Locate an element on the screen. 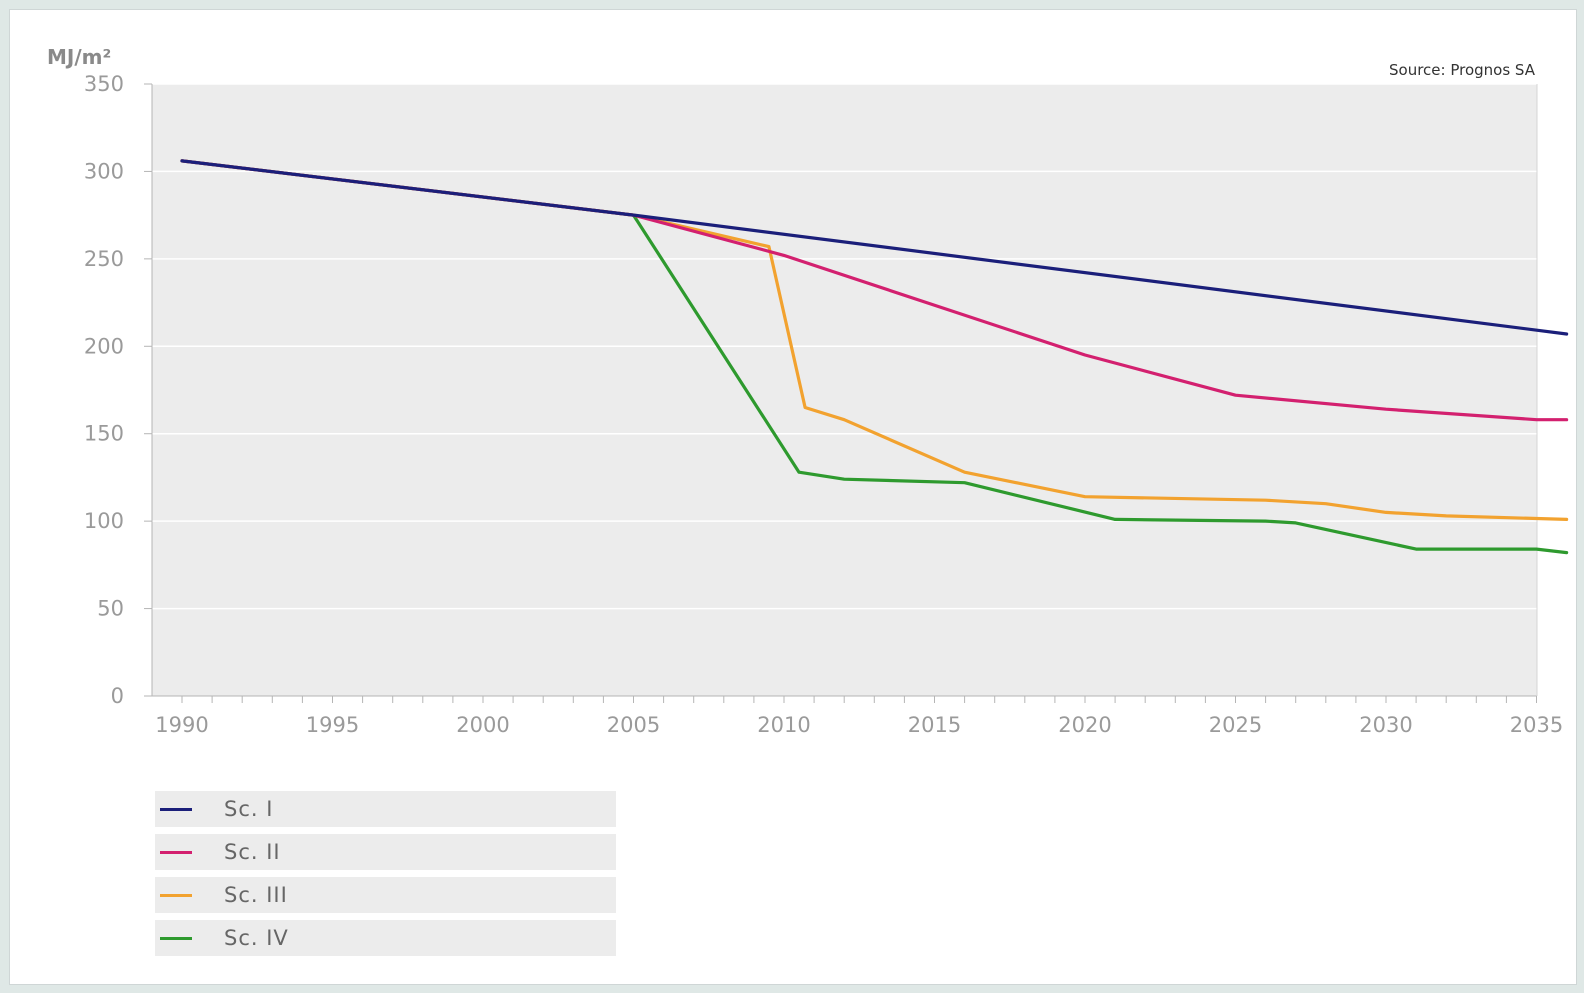 The width and height of the screenshot is (1584, 993). y-tick-label: 50 is located at coordinates (110, 609).